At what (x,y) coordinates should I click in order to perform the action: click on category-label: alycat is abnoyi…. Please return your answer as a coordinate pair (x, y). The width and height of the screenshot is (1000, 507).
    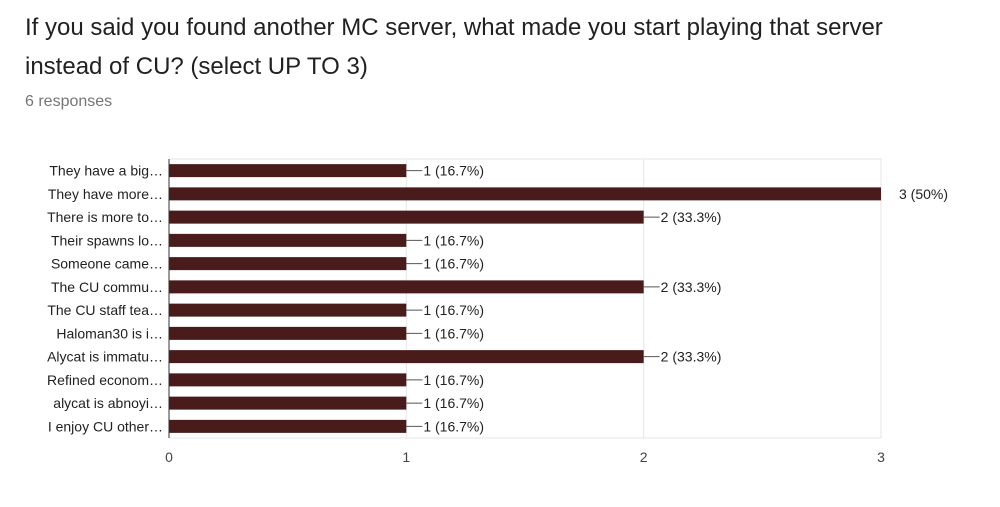
    Looking at the image, I should click on (108, 403).